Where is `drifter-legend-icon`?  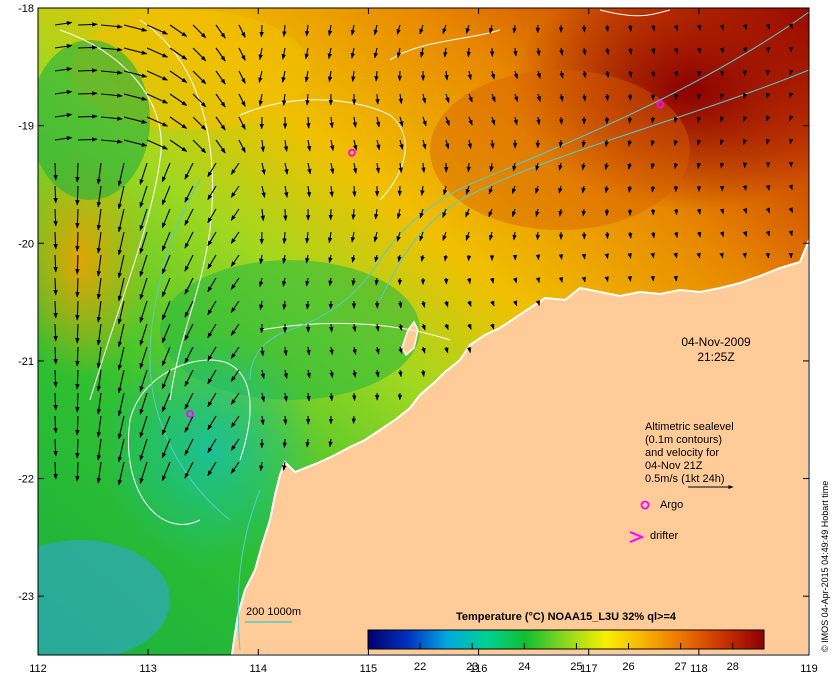
drifter-legend-icon is located at coordinates (637, 537).